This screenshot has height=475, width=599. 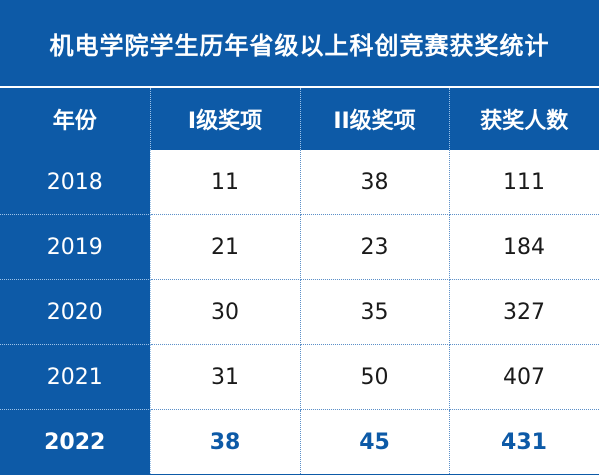 What do you see at coordinates (75, 312) in the screenshot?
I see `year-cell: 2020` at bounding box center [75, 312].